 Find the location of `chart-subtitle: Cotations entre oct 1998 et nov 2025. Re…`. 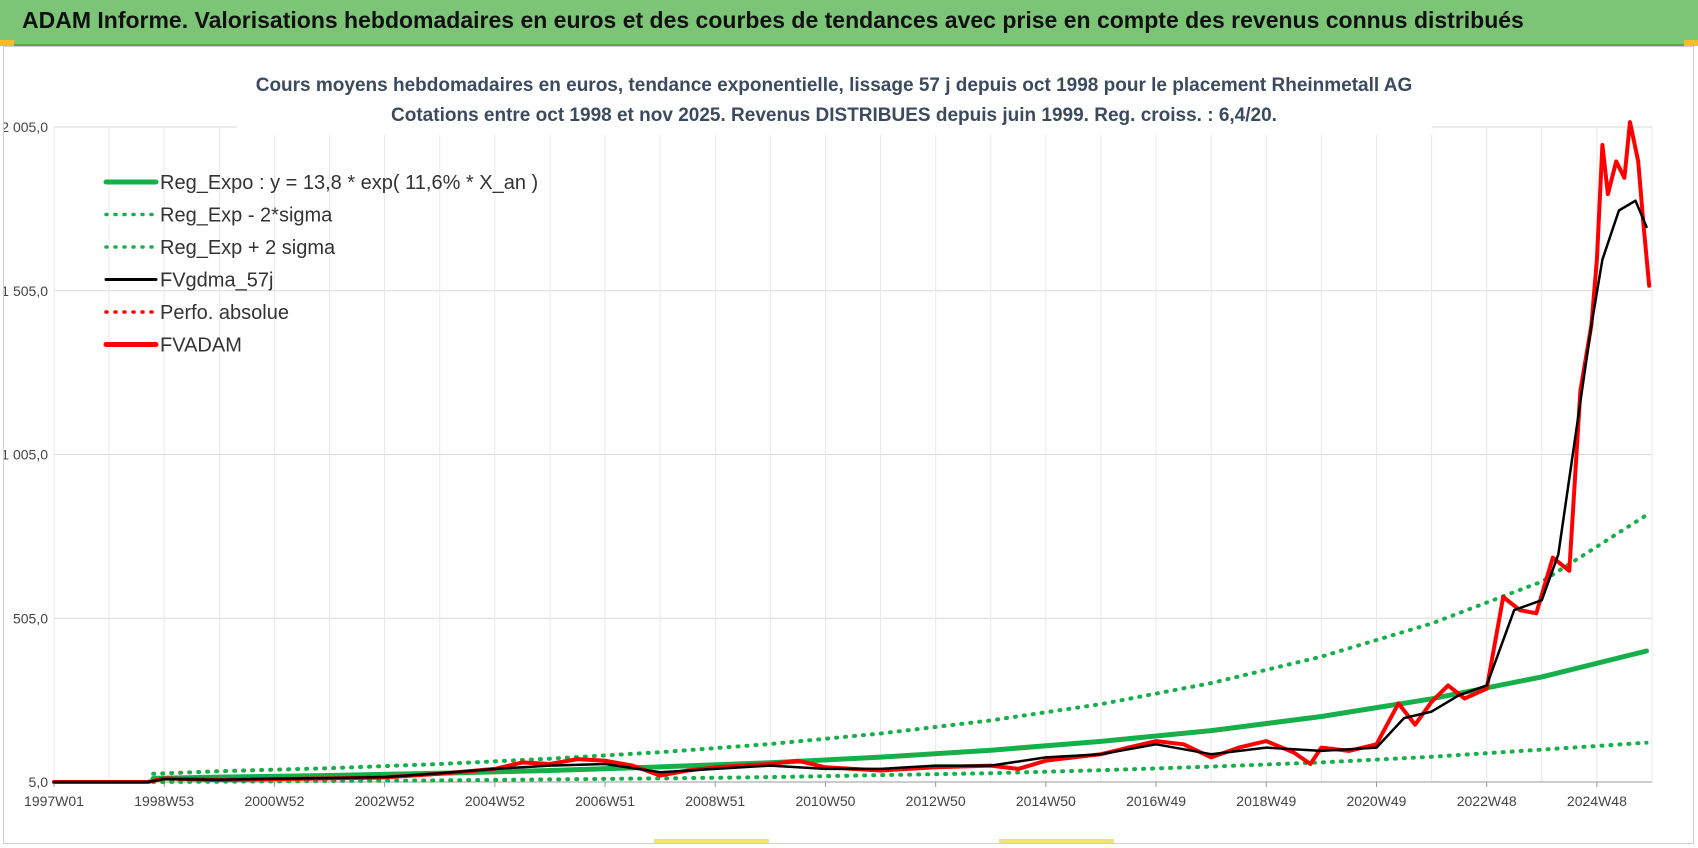

chart-subtitle: Cotations entre oct 1998 et nov 2025. Re… is located at coordinates (834, 115).